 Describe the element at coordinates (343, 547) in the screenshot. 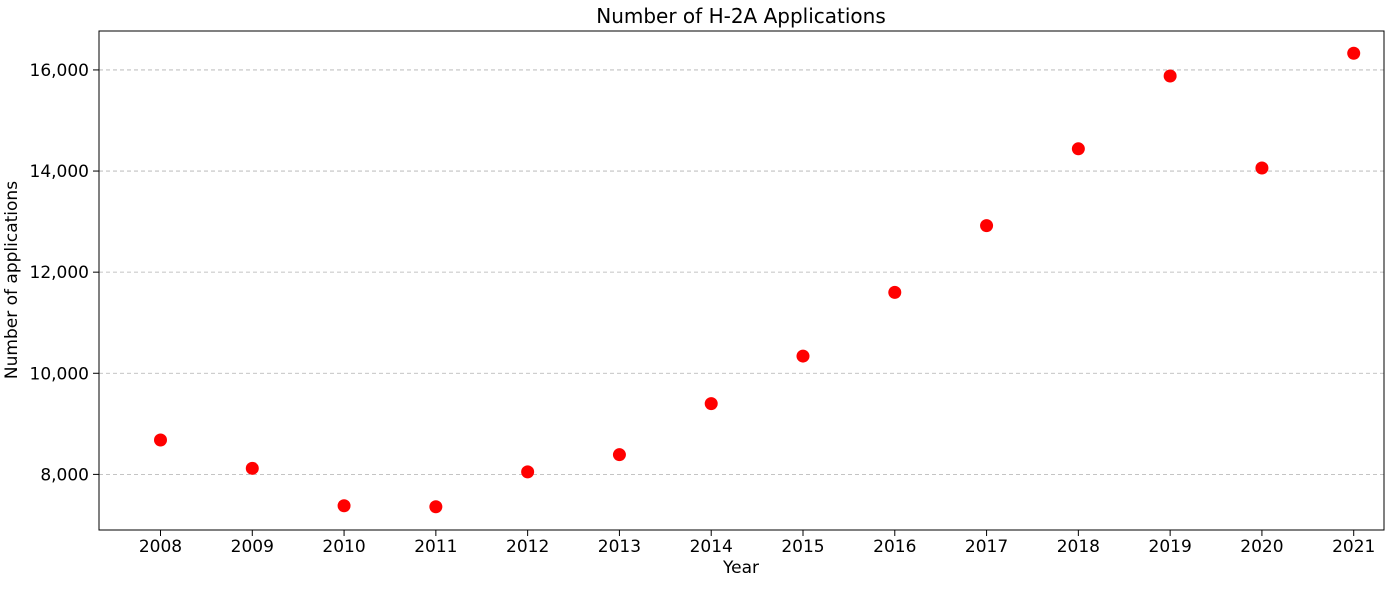

I see `x-tick-label: 2010` at that location.